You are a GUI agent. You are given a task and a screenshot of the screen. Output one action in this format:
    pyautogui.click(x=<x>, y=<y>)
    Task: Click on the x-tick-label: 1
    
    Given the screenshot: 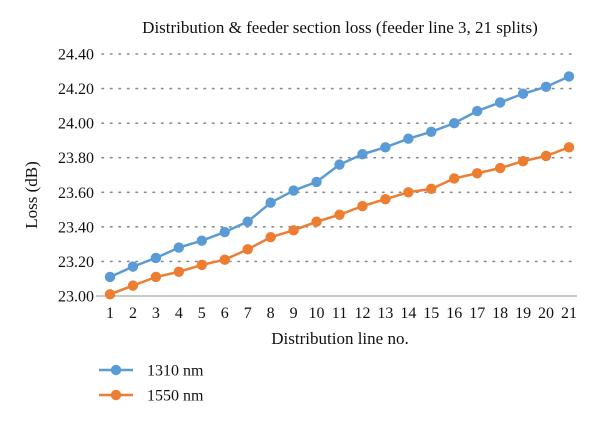 What is the action you would take?
    pyautogui.click(x=110, y=313)
    